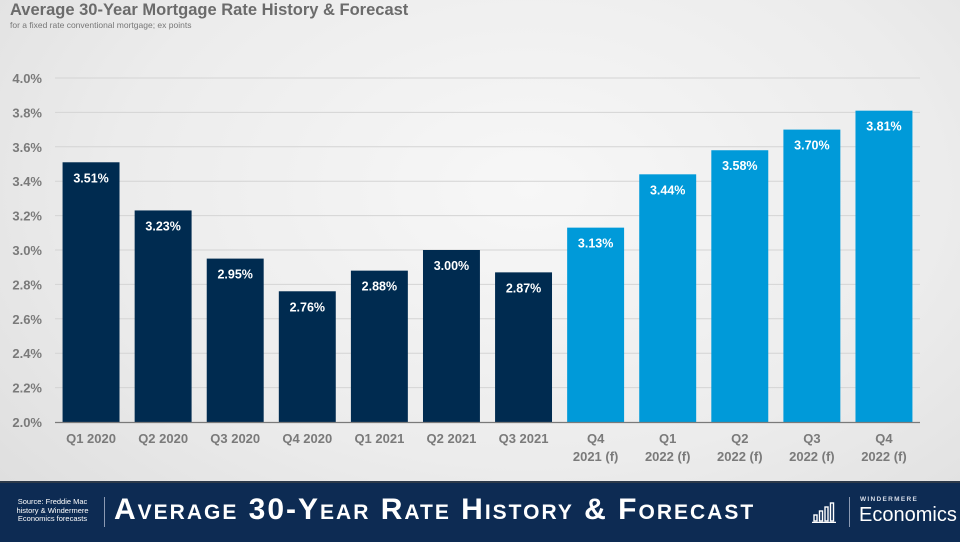  I want to click on data-label: 3.44%, so click(667, 190).